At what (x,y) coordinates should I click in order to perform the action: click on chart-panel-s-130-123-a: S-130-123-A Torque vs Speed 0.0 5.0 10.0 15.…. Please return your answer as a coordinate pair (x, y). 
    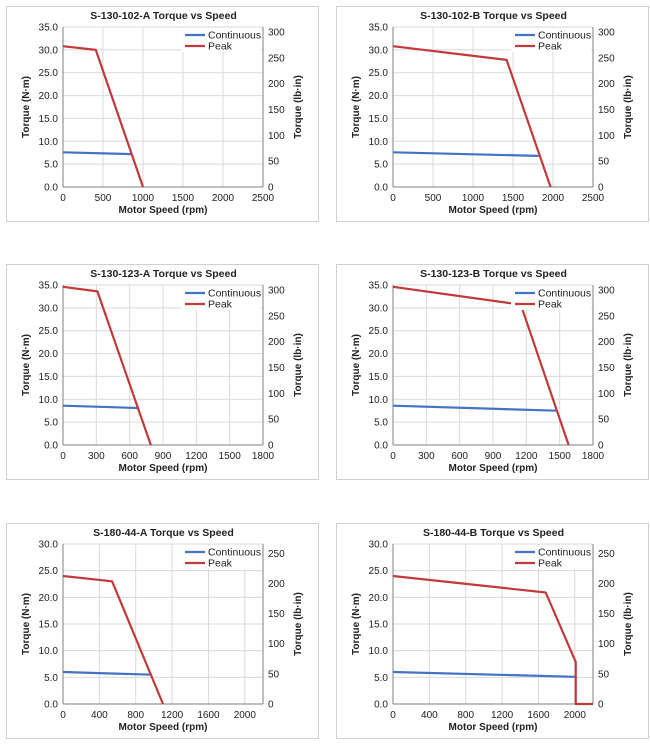
    Looking at the image, I should click on (162, 372).